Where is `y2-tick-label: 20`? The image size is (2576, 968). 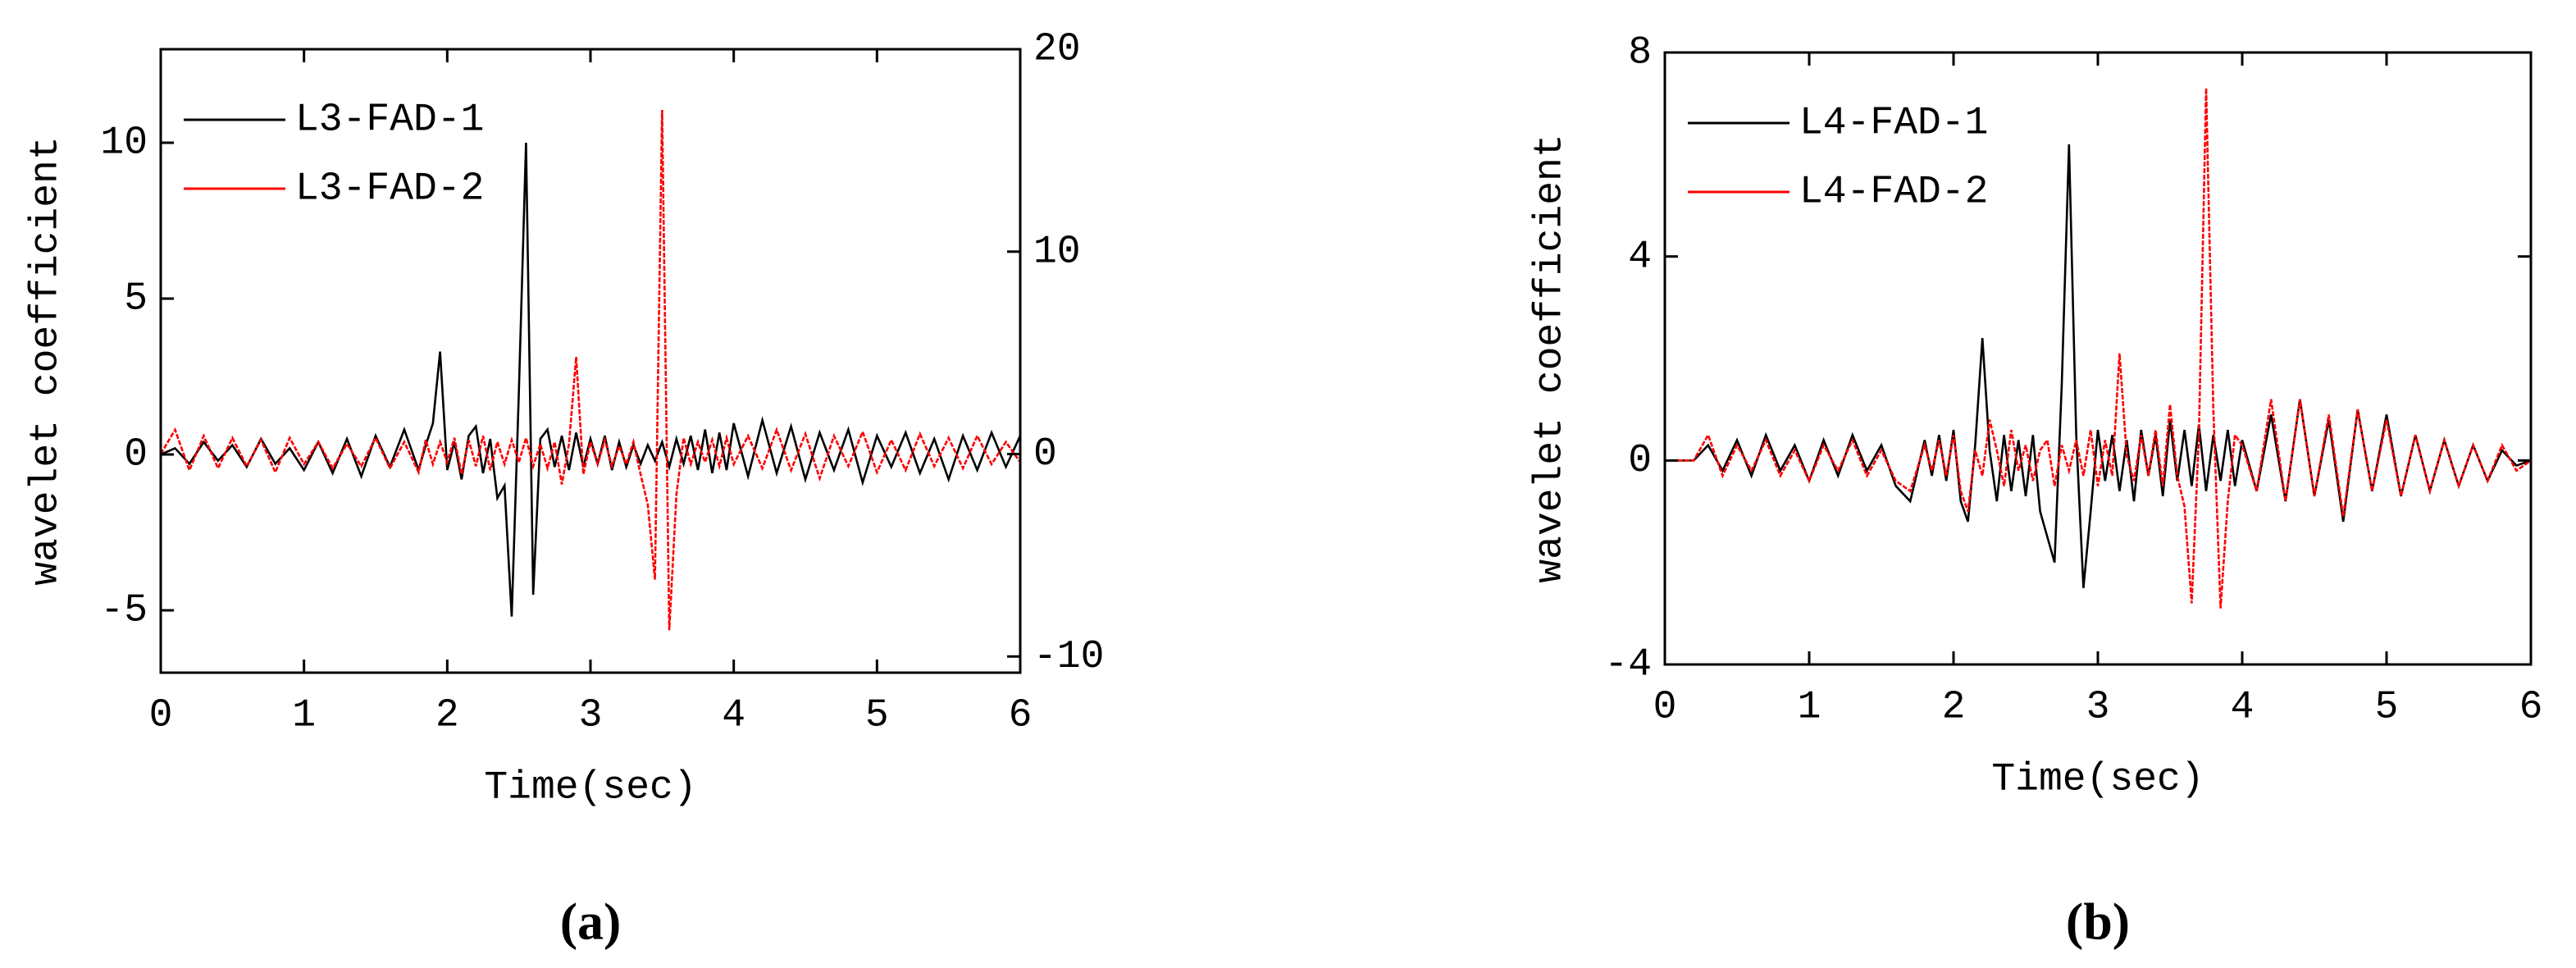 y2-tick-label: 20 is located at coordinates (1057, 50).